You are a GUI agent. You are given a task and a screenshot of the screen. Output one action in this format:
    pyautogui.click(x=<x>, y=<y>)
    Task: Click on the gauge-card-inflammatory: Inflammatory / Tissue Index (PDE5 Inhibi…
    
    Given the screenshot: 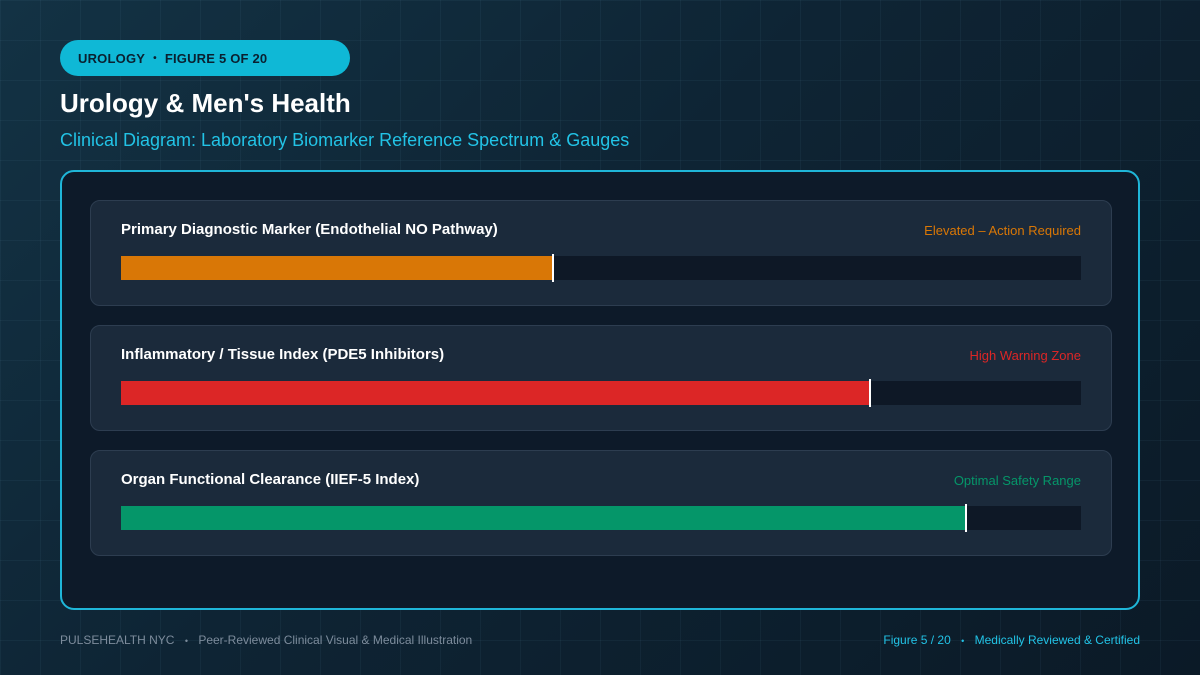 What is the action you would take?
    pyautogui.click(x=601, y=378)
    